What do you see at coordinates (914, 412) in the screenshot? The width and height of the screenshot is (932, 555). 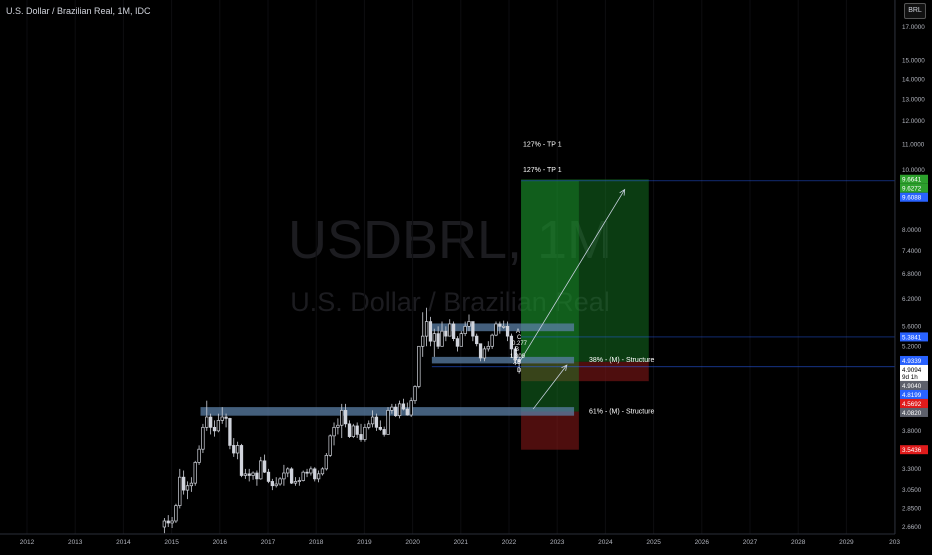 I see `price-label: 4.0820` at bounding box center [914, 412].